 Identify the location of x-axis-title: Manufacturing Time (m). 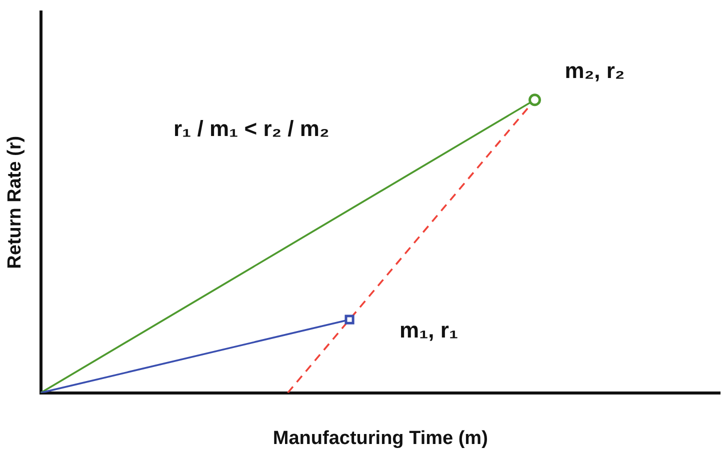
(380, 438).